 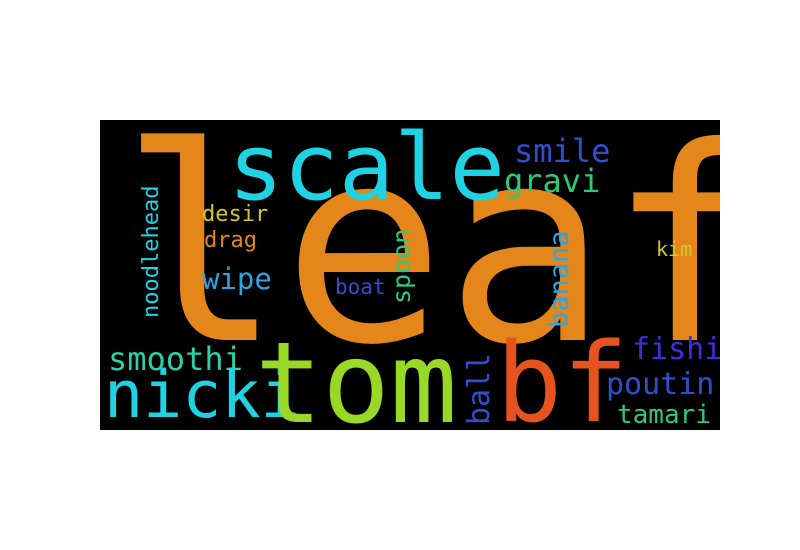 What do you see at coordinates (676, 349) in the screenshot?
I see `word-fishi: fishi` at bounding box center [676, 349].